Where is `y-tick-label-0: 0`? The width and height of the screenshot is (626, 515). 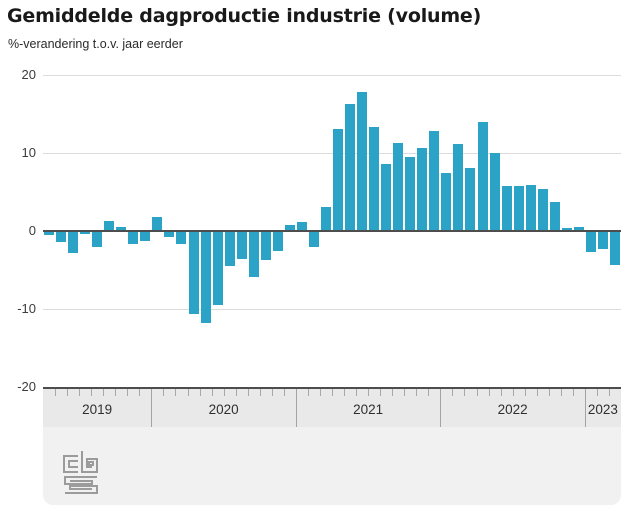 y-tick-label-0: 0 is located at coordinates (32, 230).